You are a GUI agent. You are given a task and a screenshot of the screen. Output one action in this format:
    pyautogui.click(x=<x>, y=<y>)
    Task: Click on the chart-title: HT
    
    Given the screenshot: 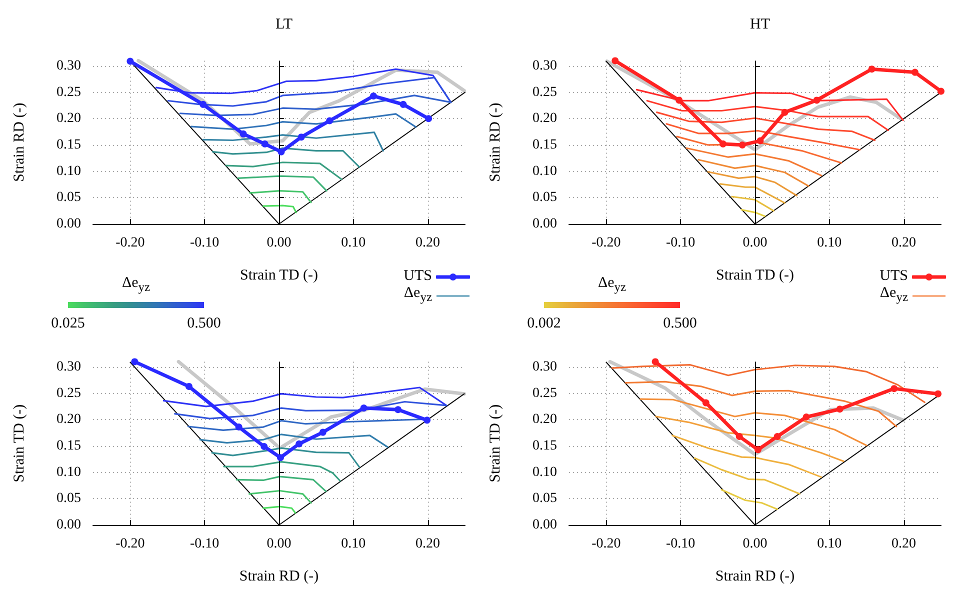 What is the action you would take?
    pyautogui.click(x=760, y=24)
    